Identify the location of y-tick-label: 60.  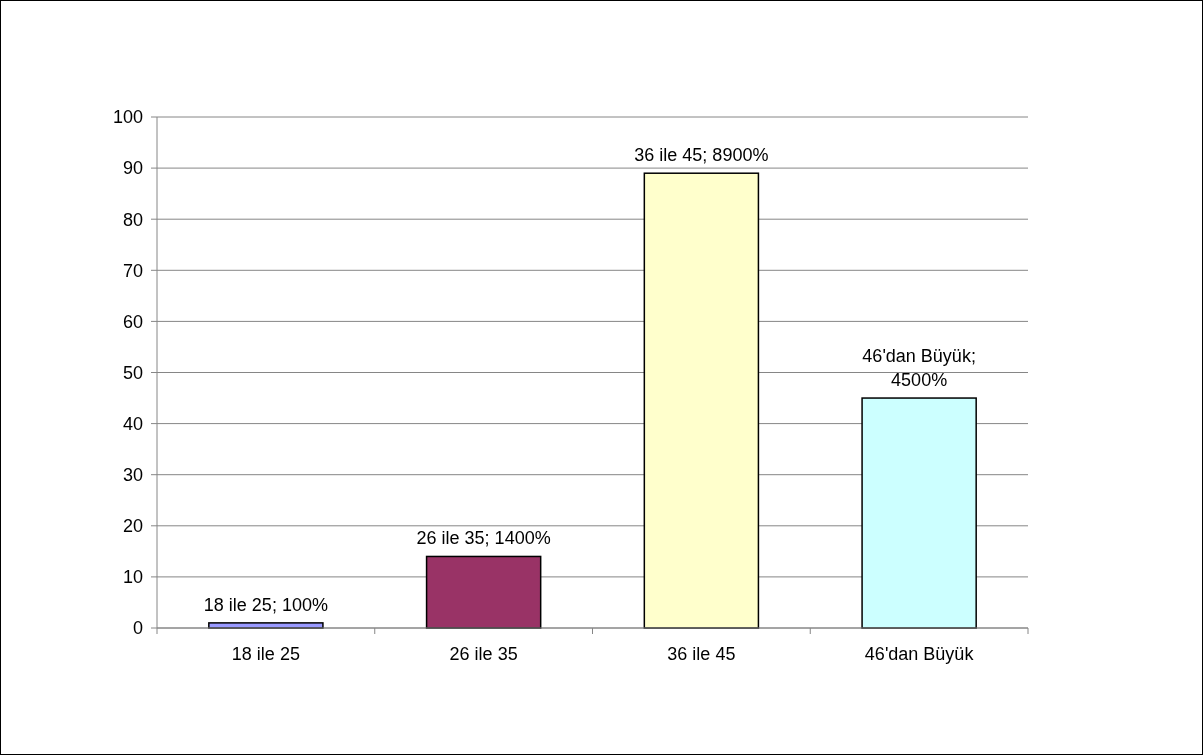
(132, 321).